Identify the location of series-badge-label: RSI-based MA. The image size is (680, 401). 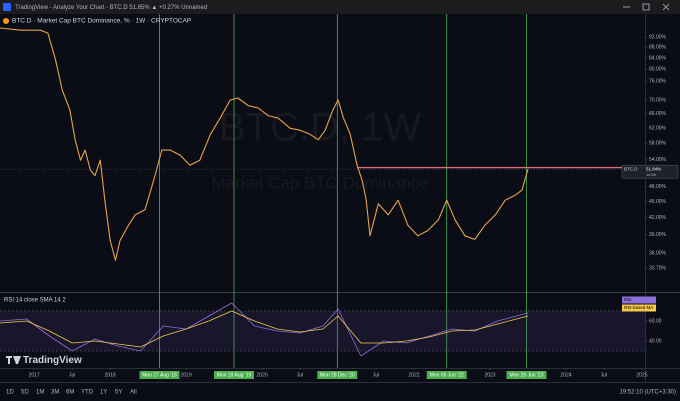
(638, 307).